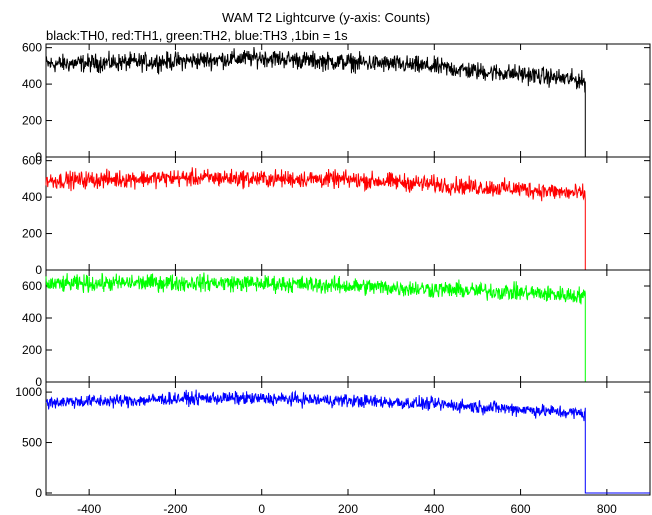 The height and width of the screenshot is (515, 652). I want to click on x-tick-label: 200, so click(348, 508).